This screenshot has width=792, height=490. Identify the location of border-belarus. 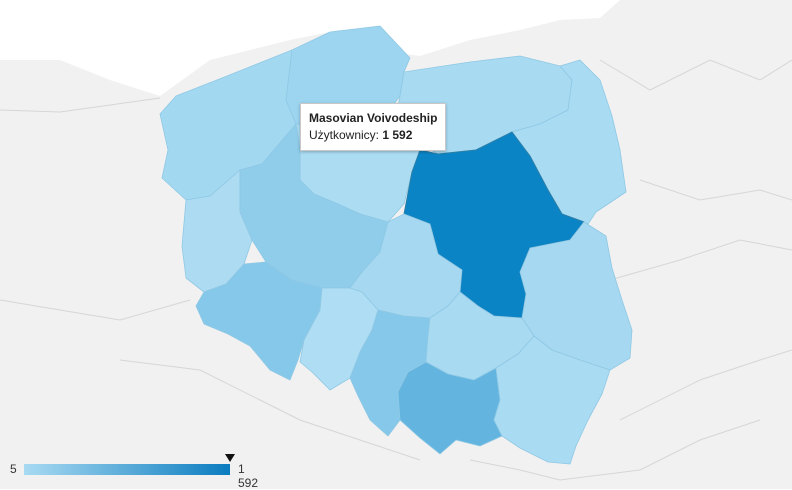
(715, 190).